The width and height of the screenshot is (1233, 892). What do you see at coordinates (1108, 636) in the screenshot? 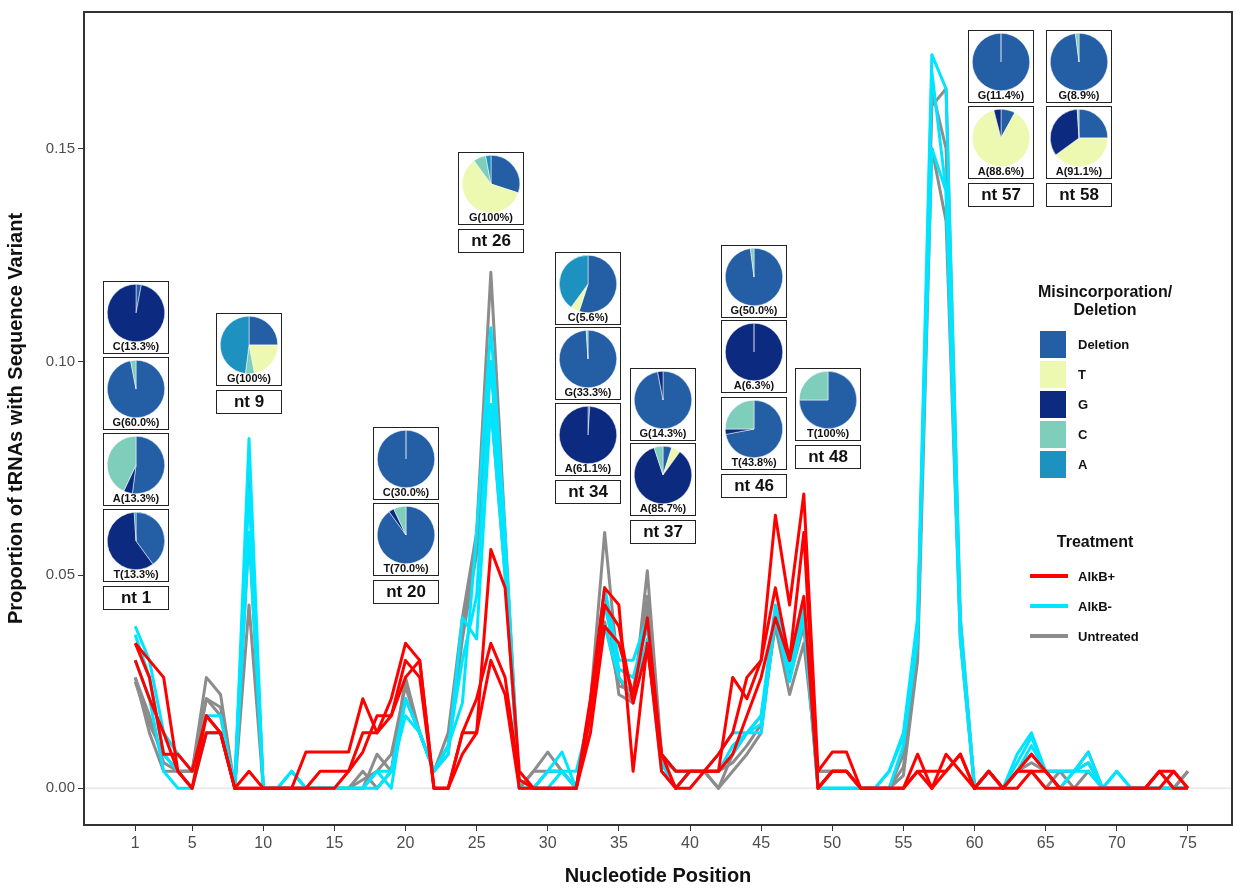
I see `legend-label: Untreated` at bounding box center [1108, 636].